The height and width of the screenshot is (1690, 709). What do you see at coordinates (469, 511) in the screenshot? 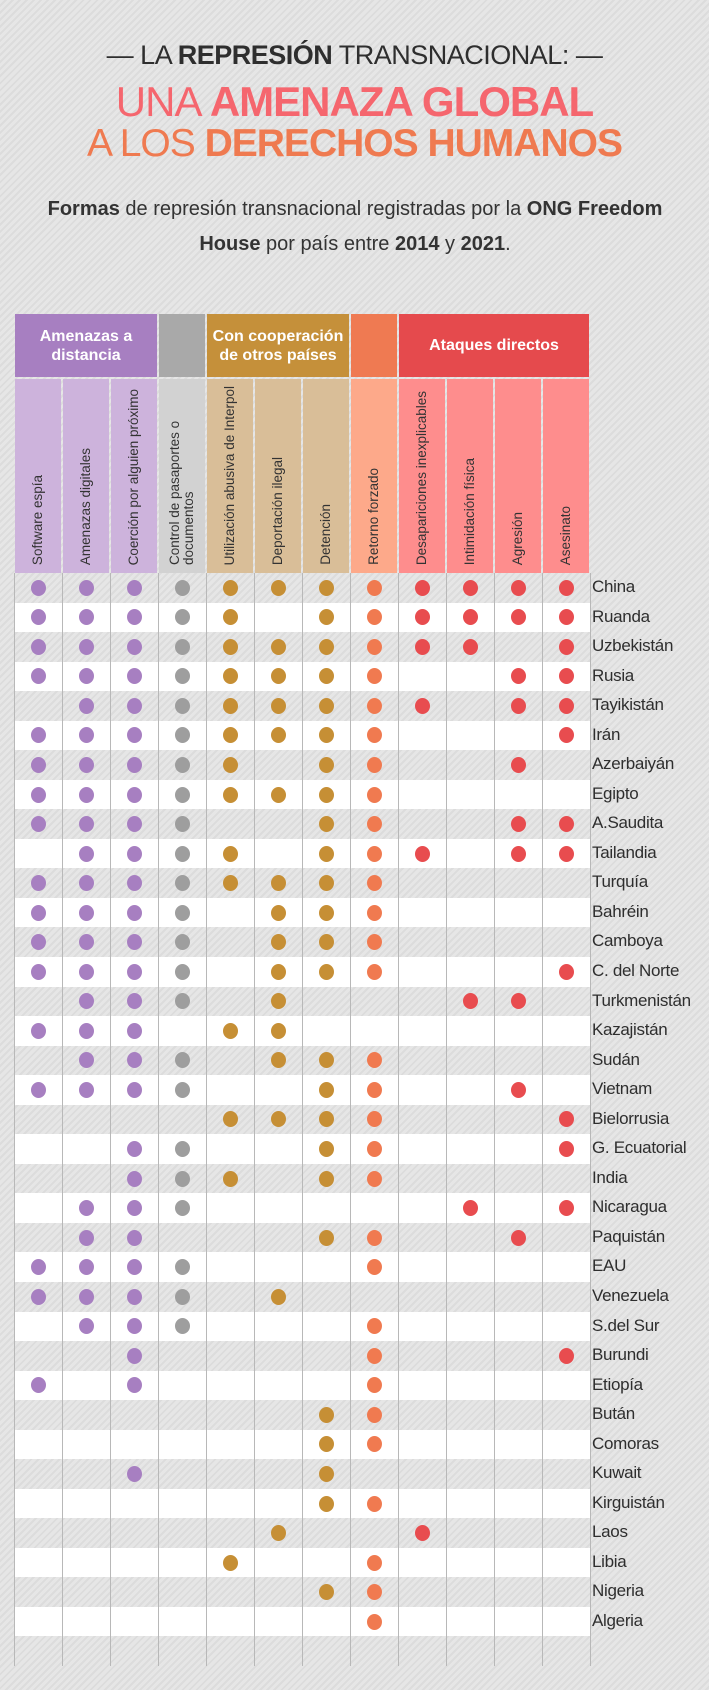
I see `column-label: Intimidación física` at bounding box center [469, 511].